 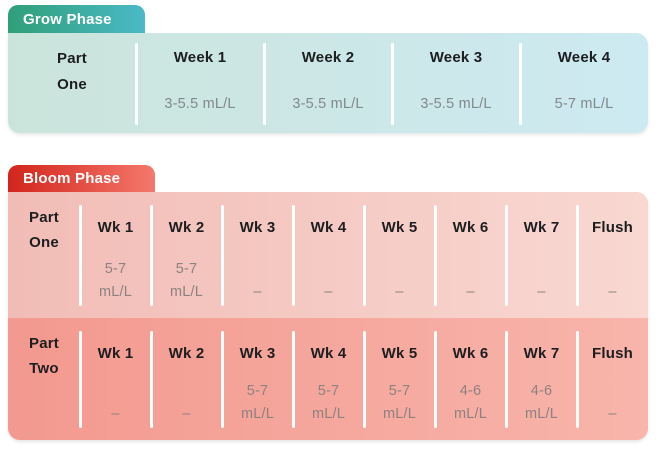 I want to click on grow-phase-tab-label: Grow Phase, so click(x=67, y=19).